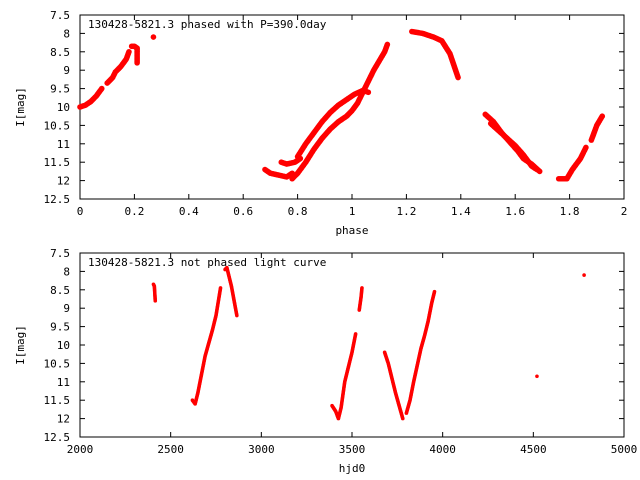 This screenshot has width=640, height=480. I want to click on x-tick-label: 0.4, so click(189, 211).